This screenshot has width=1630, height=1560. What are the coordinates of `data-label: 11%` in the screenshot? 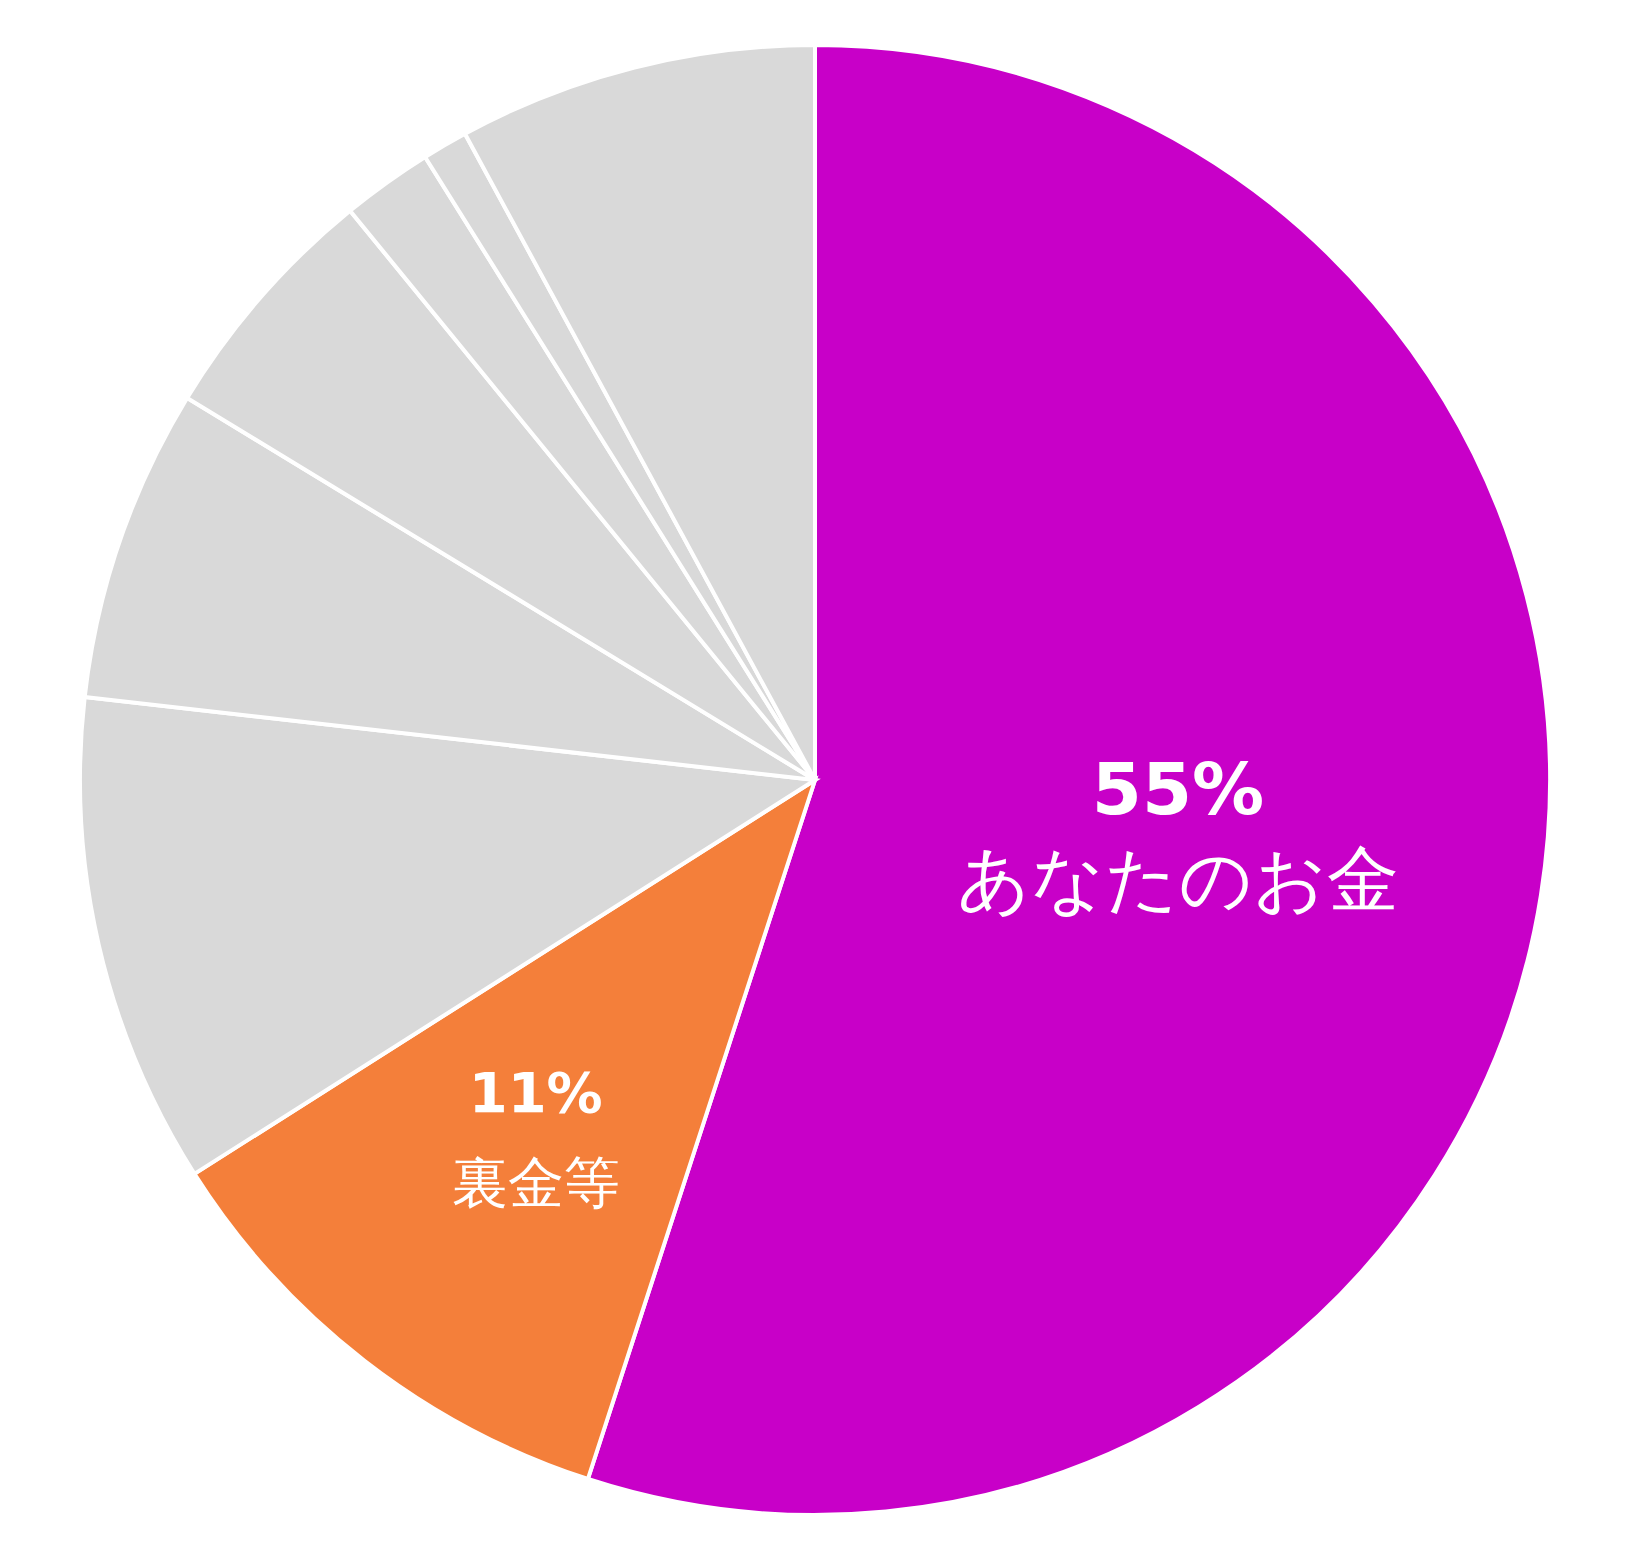 It's located at (535, 1093).